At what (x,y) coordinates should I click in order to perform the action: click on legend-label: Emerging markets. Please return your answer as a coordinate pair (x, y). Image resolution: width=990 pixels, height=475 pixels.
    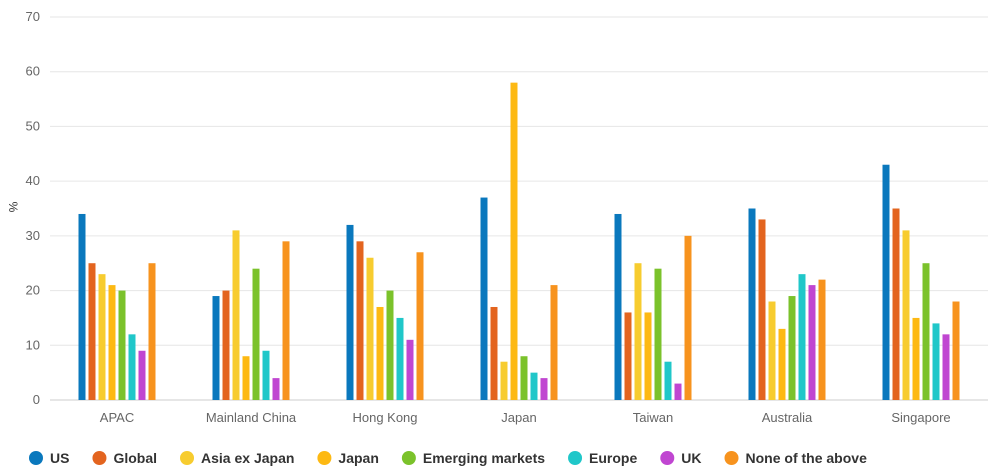
    Looking at the image, I should click on (484, 458).